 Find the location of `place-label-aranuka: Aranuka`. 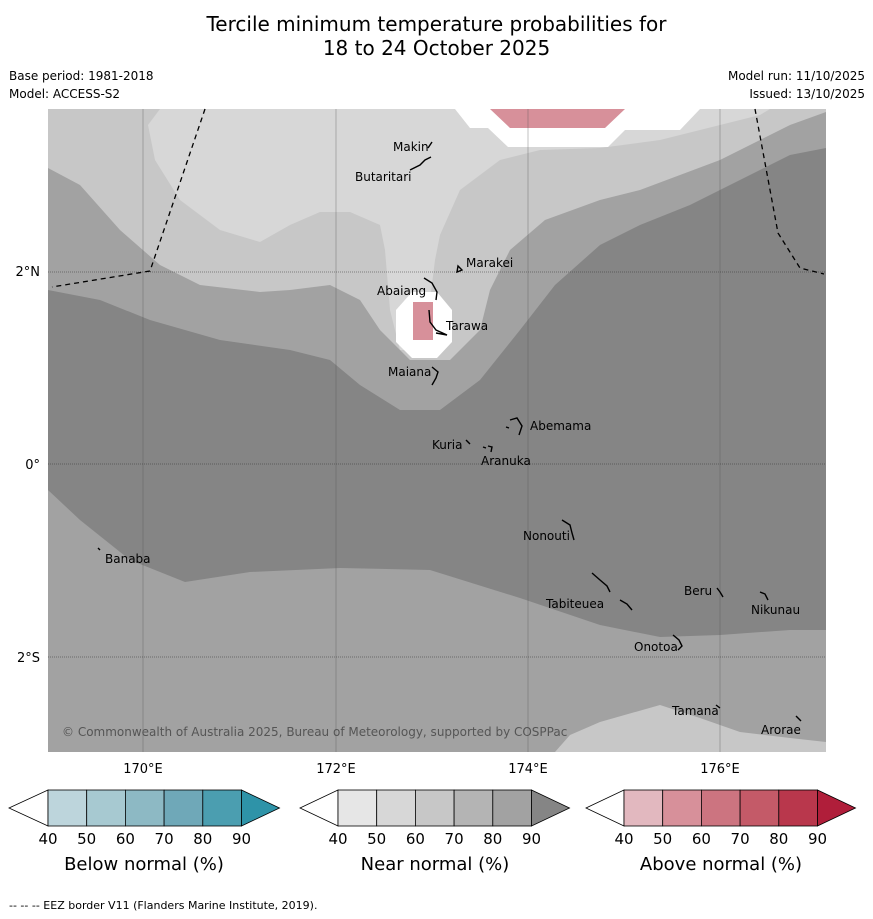

place-label-aranuka: Aranuka is located at coordinates (506, 461).